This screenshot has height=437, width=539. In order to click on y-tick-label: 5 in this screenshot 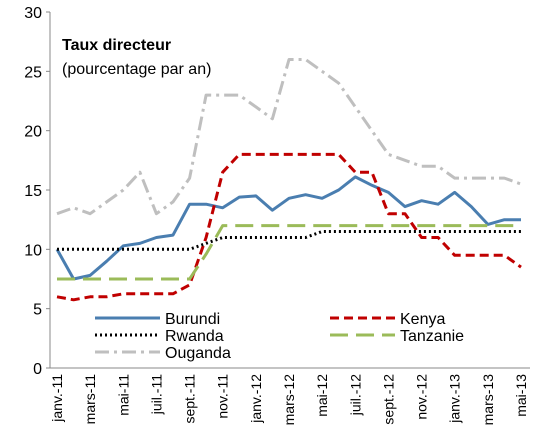, I will do `click(37, 310)`.